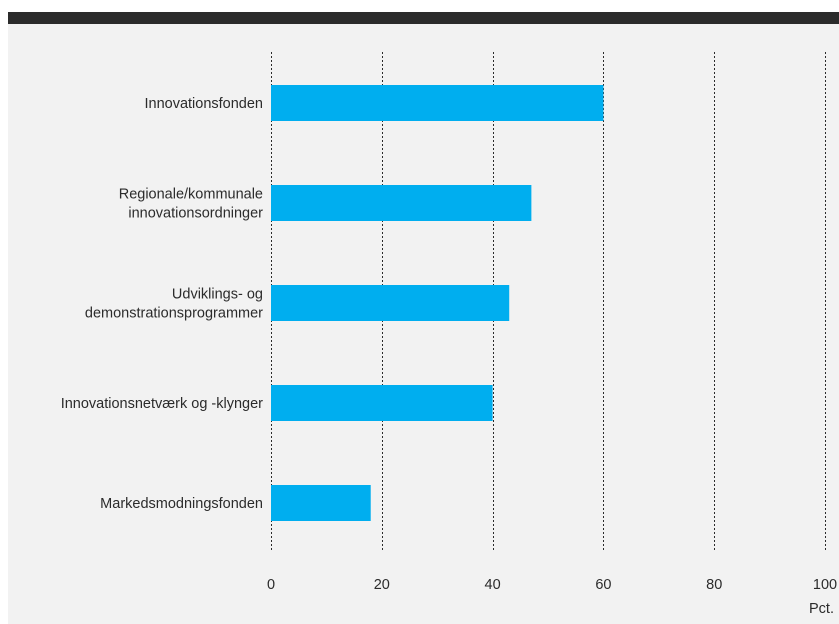 The image size is (839, 624). Describe the element at coordinates (195, 214) in the screenshot. I see `category-label-line: innovationsordninger` at that location.